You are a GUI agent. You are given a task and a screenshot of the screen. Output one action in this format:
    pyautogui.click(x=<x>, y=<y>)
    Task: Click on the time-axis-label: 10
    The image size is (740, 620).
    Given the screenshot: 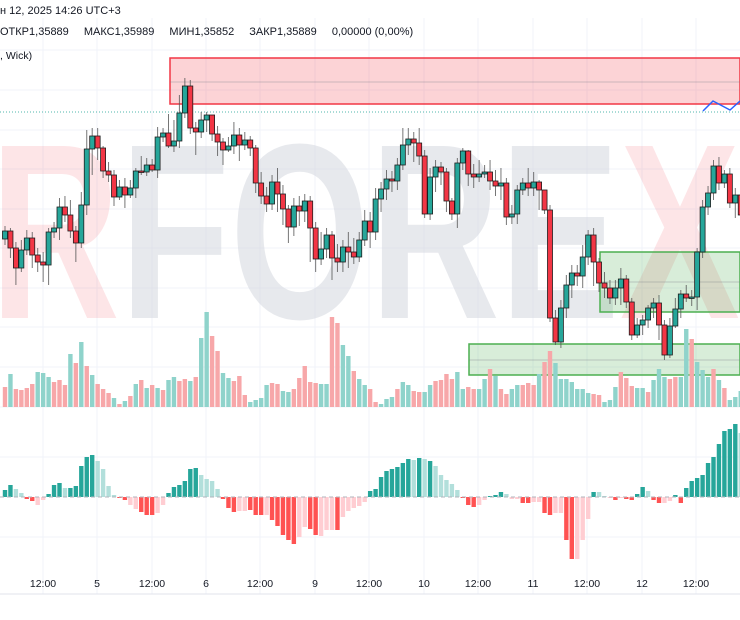 What is the action you would take?
    pyautogui.click(x=424, y=584)
    